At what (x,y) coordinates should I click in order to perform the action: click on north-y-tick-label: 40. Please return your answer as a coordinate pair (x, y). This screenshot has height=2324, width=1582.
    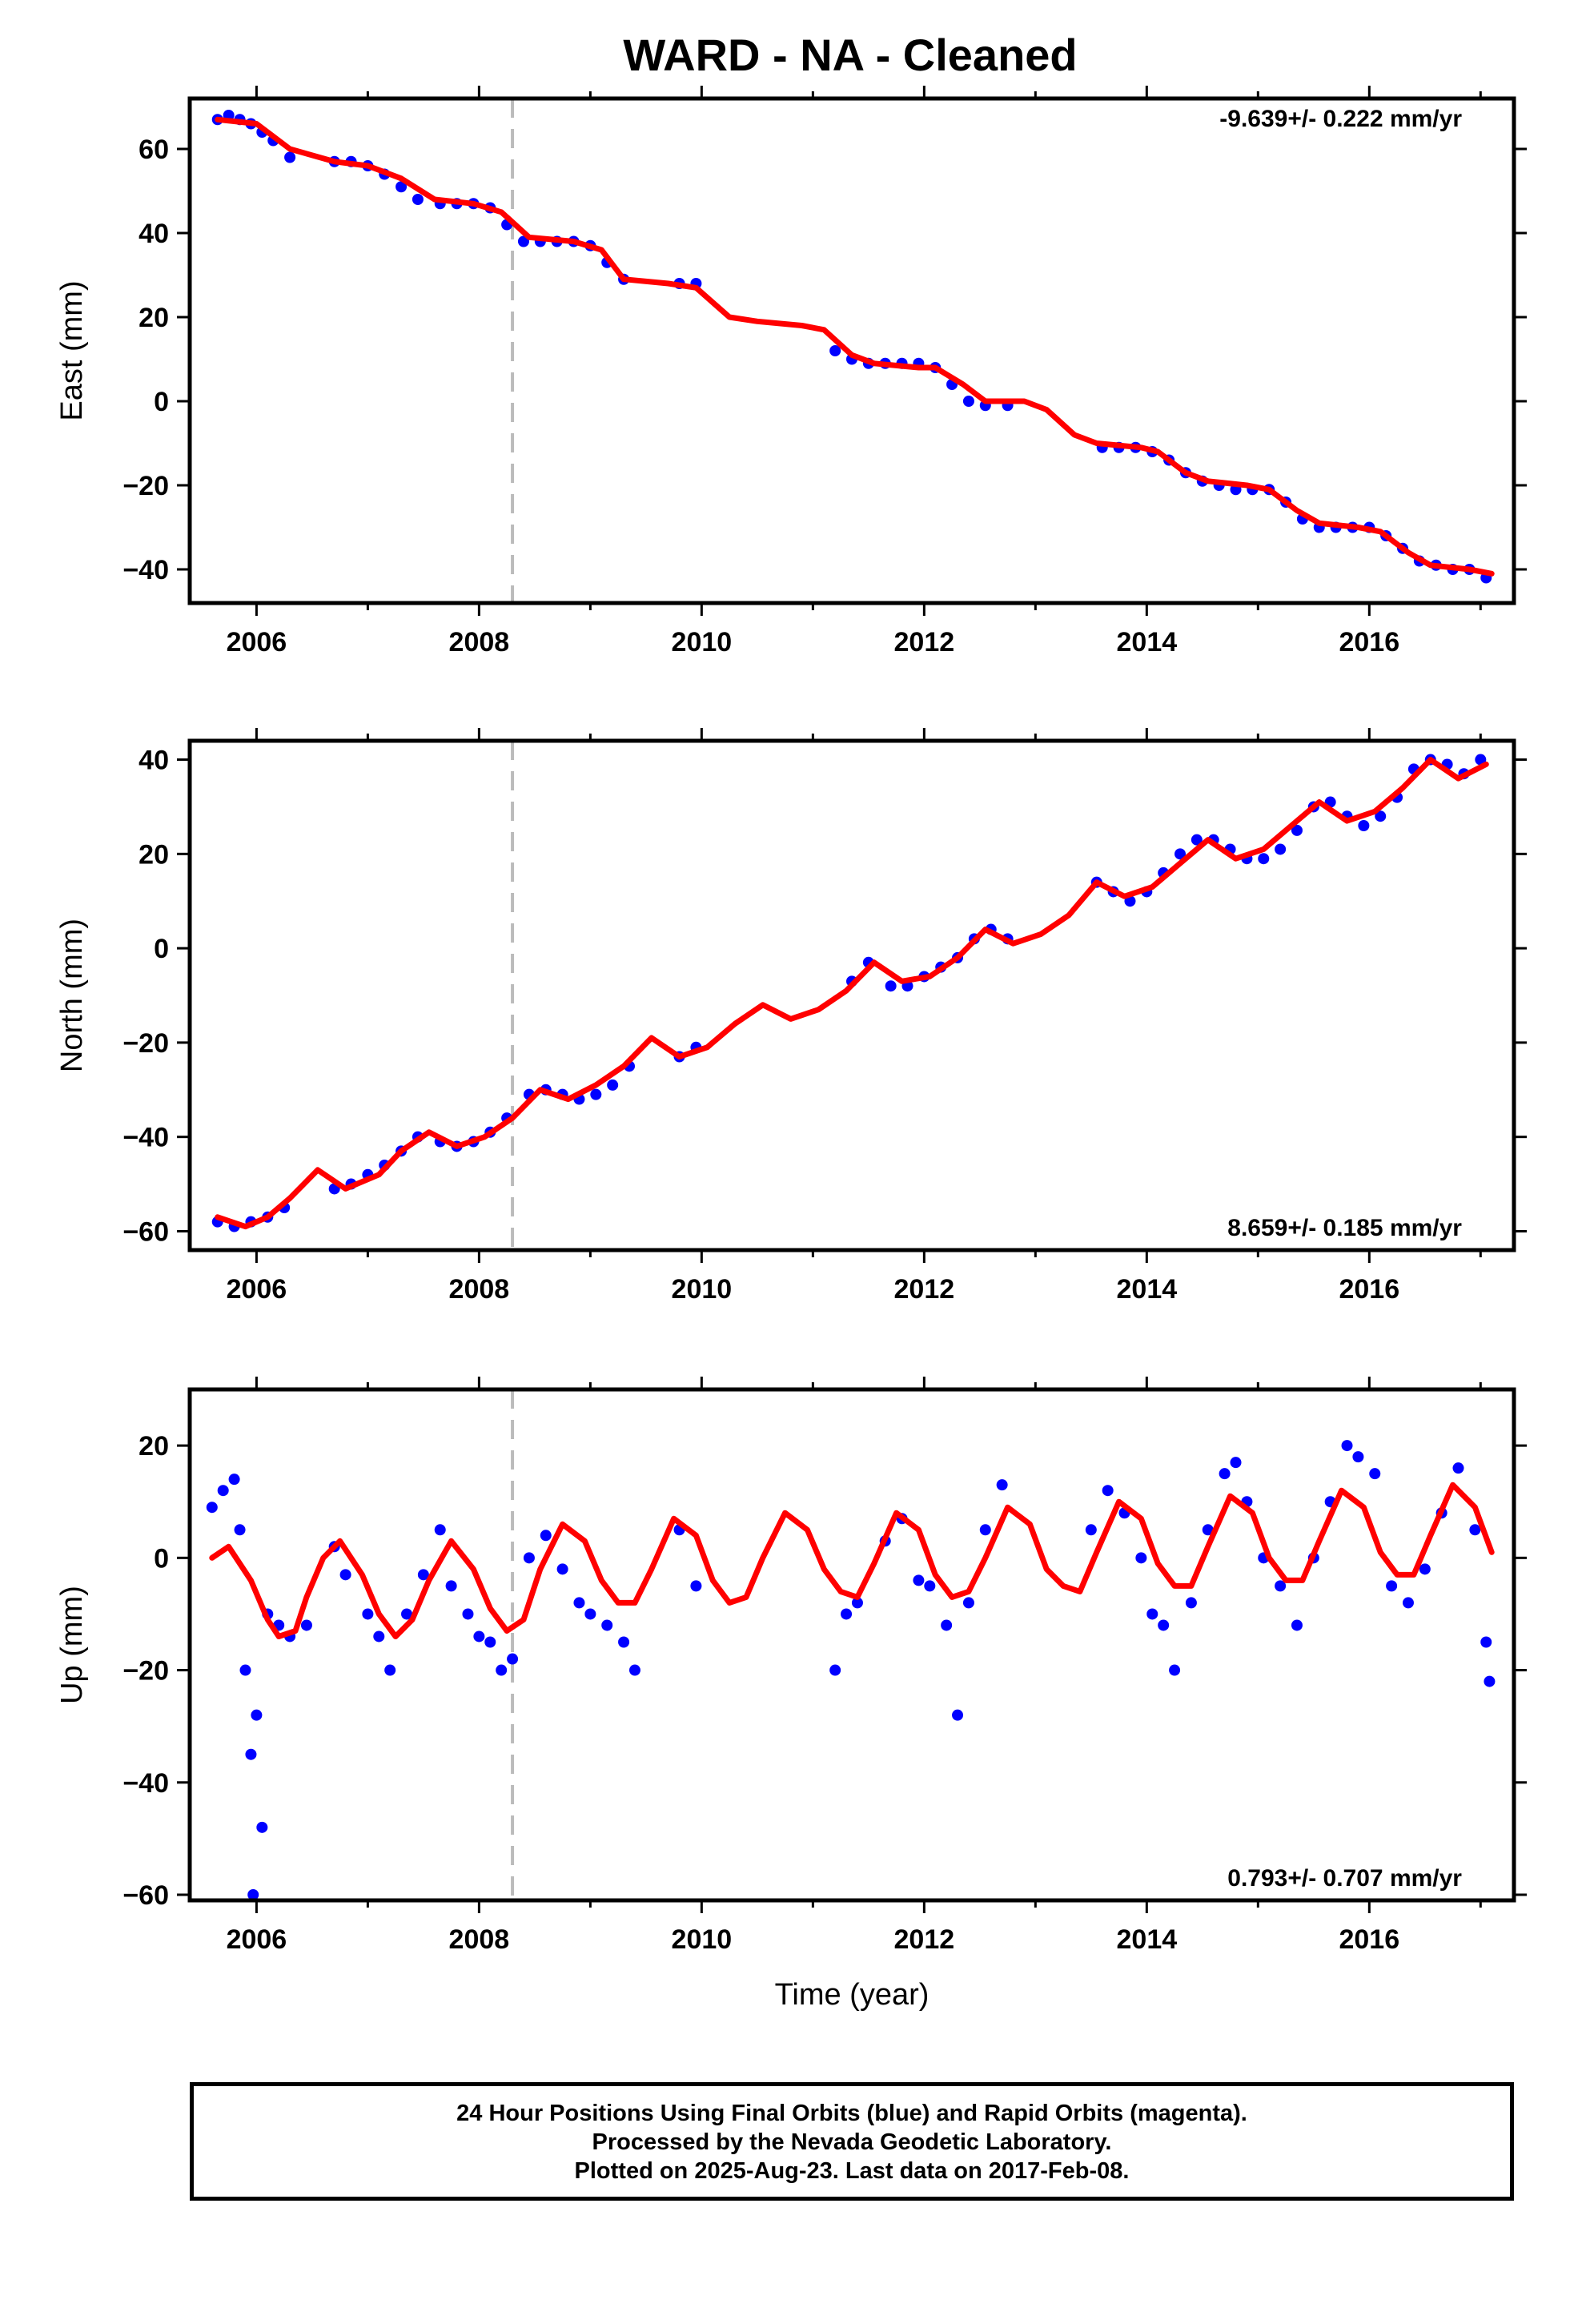
    Looking at the image, I should click on (154, 761).